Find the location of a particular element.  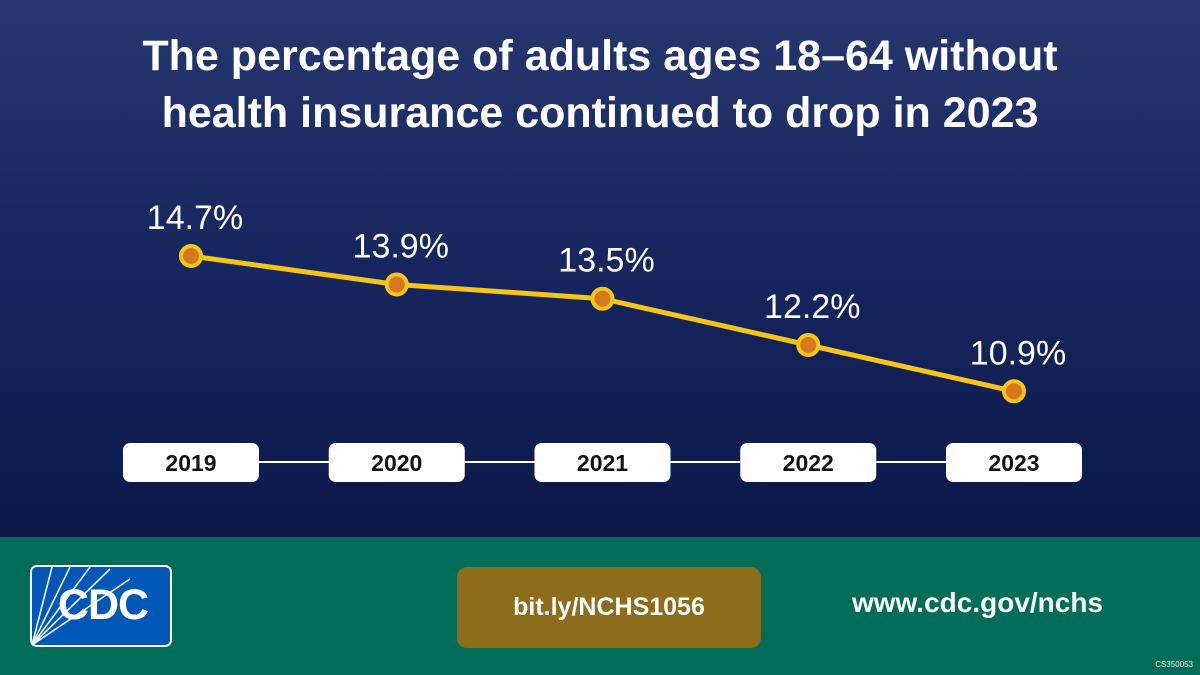

data-point-2023 is located at coordinates (1014, 391).